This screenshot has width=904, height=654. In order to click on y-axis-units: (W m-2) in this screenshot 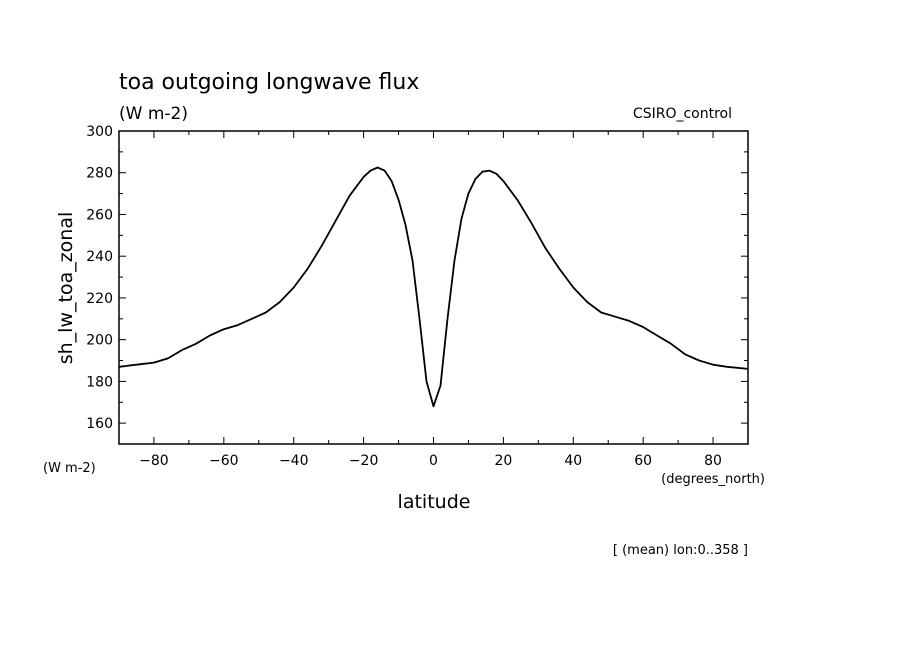, I will do `click(69, 468)`.